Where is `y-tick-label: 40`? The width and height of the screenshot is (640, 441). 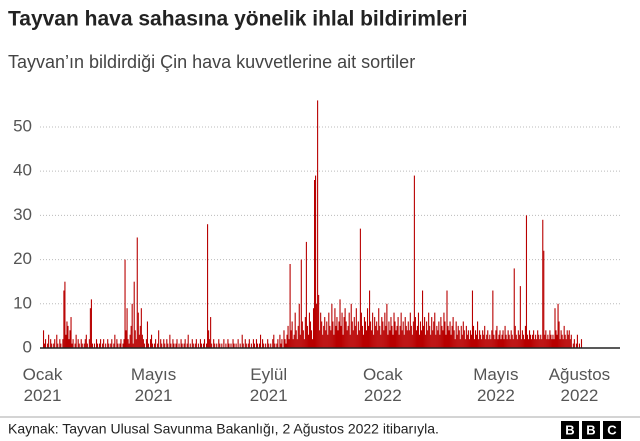
y-tick-label: 40 is located at coordinates (22, 170).